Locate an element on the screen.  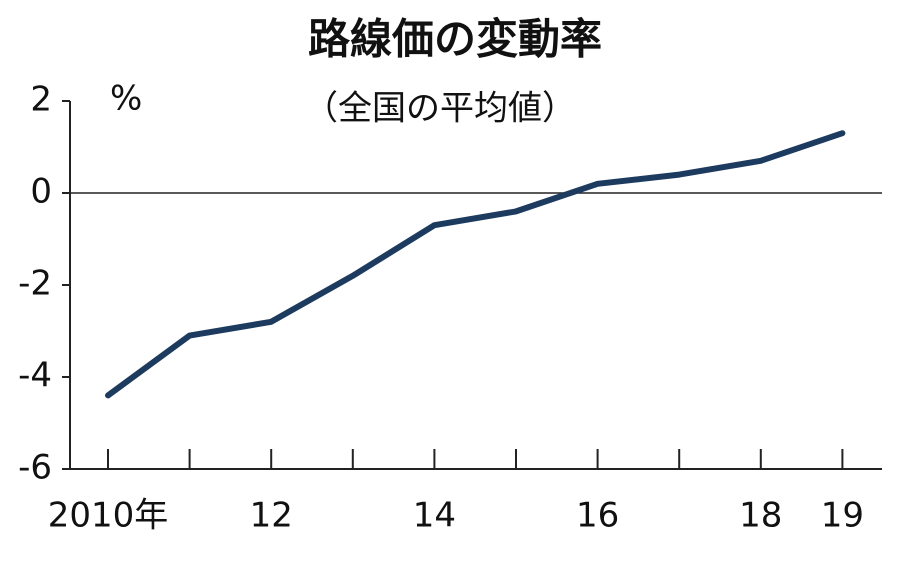
x-tick-label: 12 is located at coordinates (271, 516).